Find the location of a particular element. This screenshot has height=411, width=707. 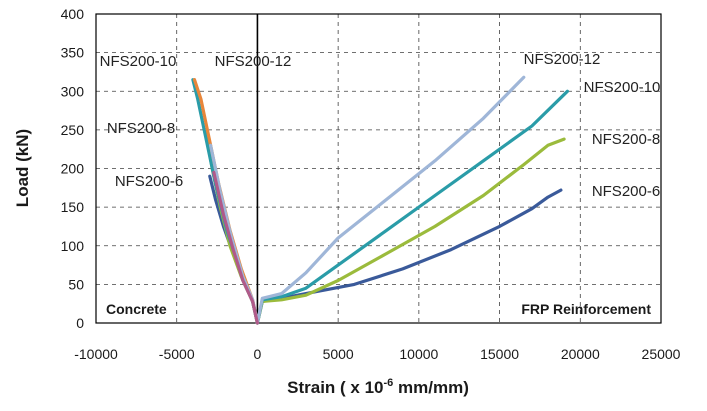

y-tick-label: 200 is located at coordinates (73, 169).